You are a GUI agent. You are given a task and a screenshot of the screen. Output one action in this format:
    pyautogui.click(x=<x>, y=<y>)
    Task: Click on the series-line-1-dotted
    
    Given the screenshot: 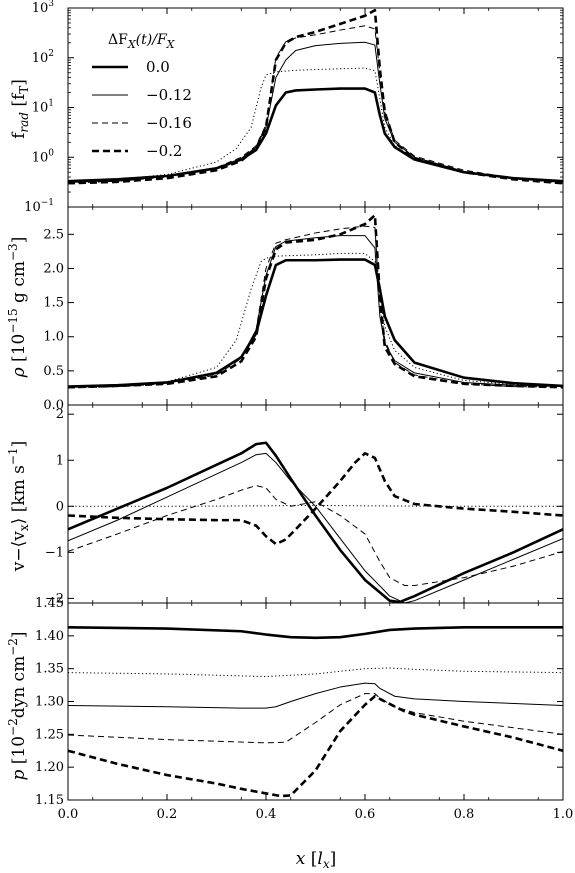 What is the action you would take?
    pyautogui.click(x=315, y=320)
    